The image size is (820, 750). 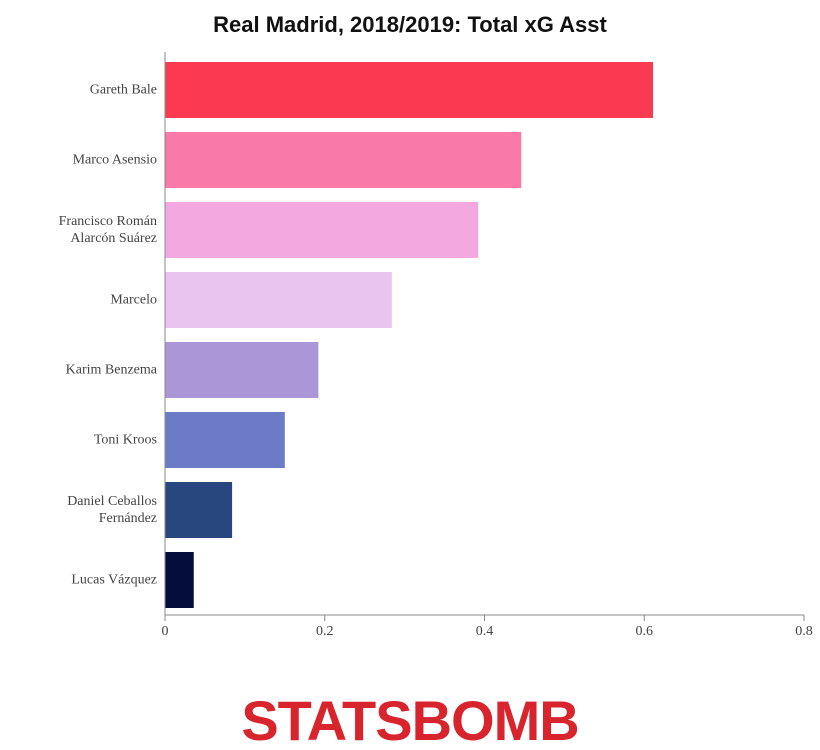 I want to click on y-tick-label: Karim Benzema, so click(x=111, y=370).